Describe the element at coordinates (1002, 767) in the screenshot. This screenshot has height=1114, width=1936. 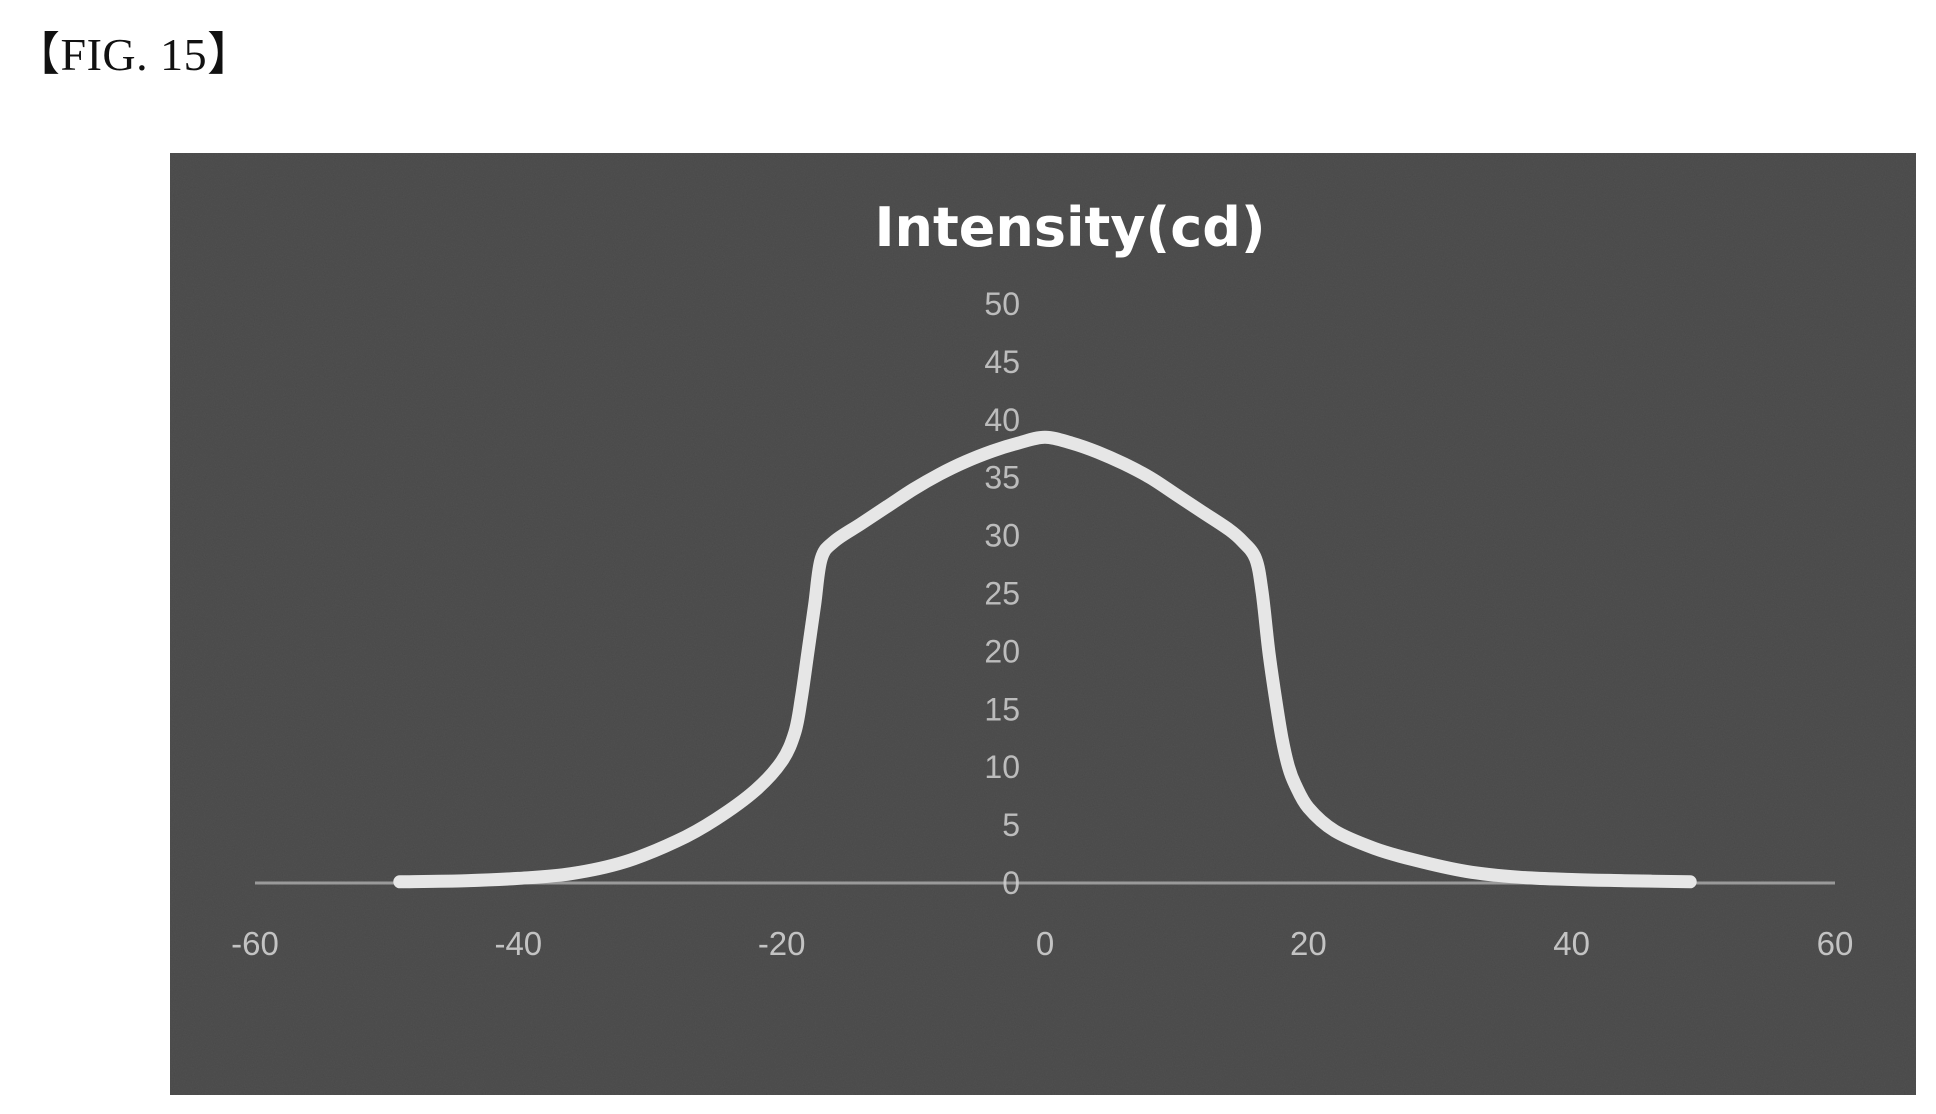
I see `y-tick-label: 10` at that location.